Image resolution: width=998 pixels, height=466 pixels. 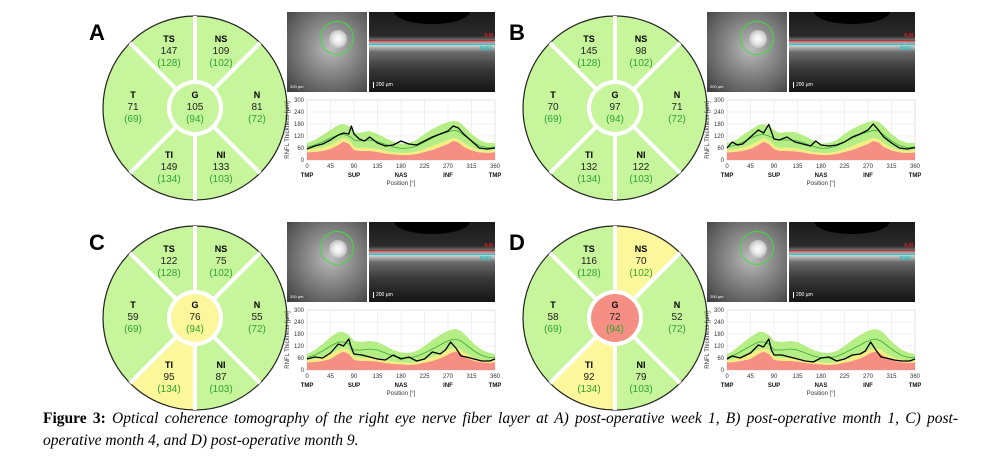 I want to click on sector-g, so click(x=615, y=318).